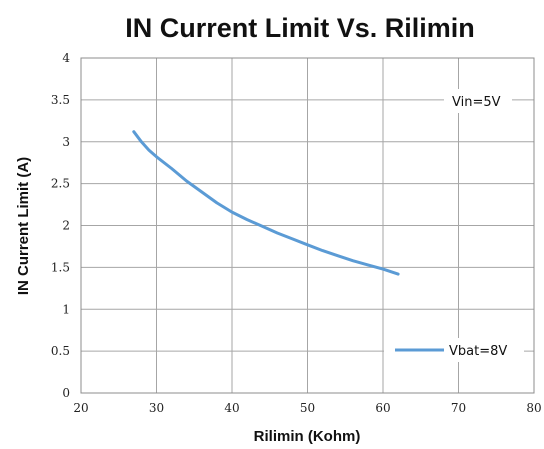  What do you see at coordinates (478, 351) in the screenshot?
I see `legend-label: Vbat=8V` at bounding box center [478, 351].